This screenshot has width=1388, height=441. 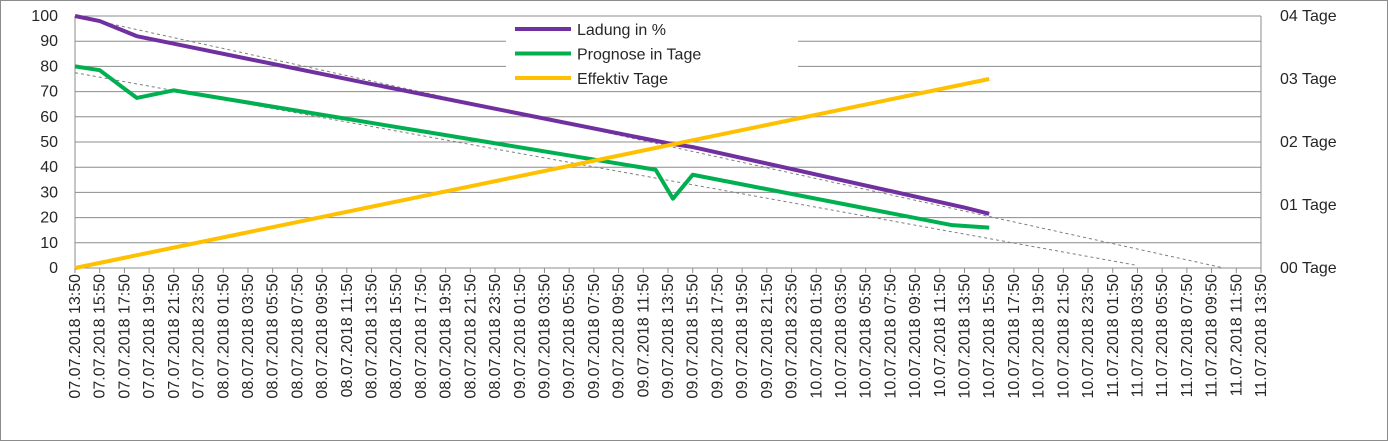 I want to click on x-tick-label: 10.07.2018 23:50, so click(x=1088, y=336).